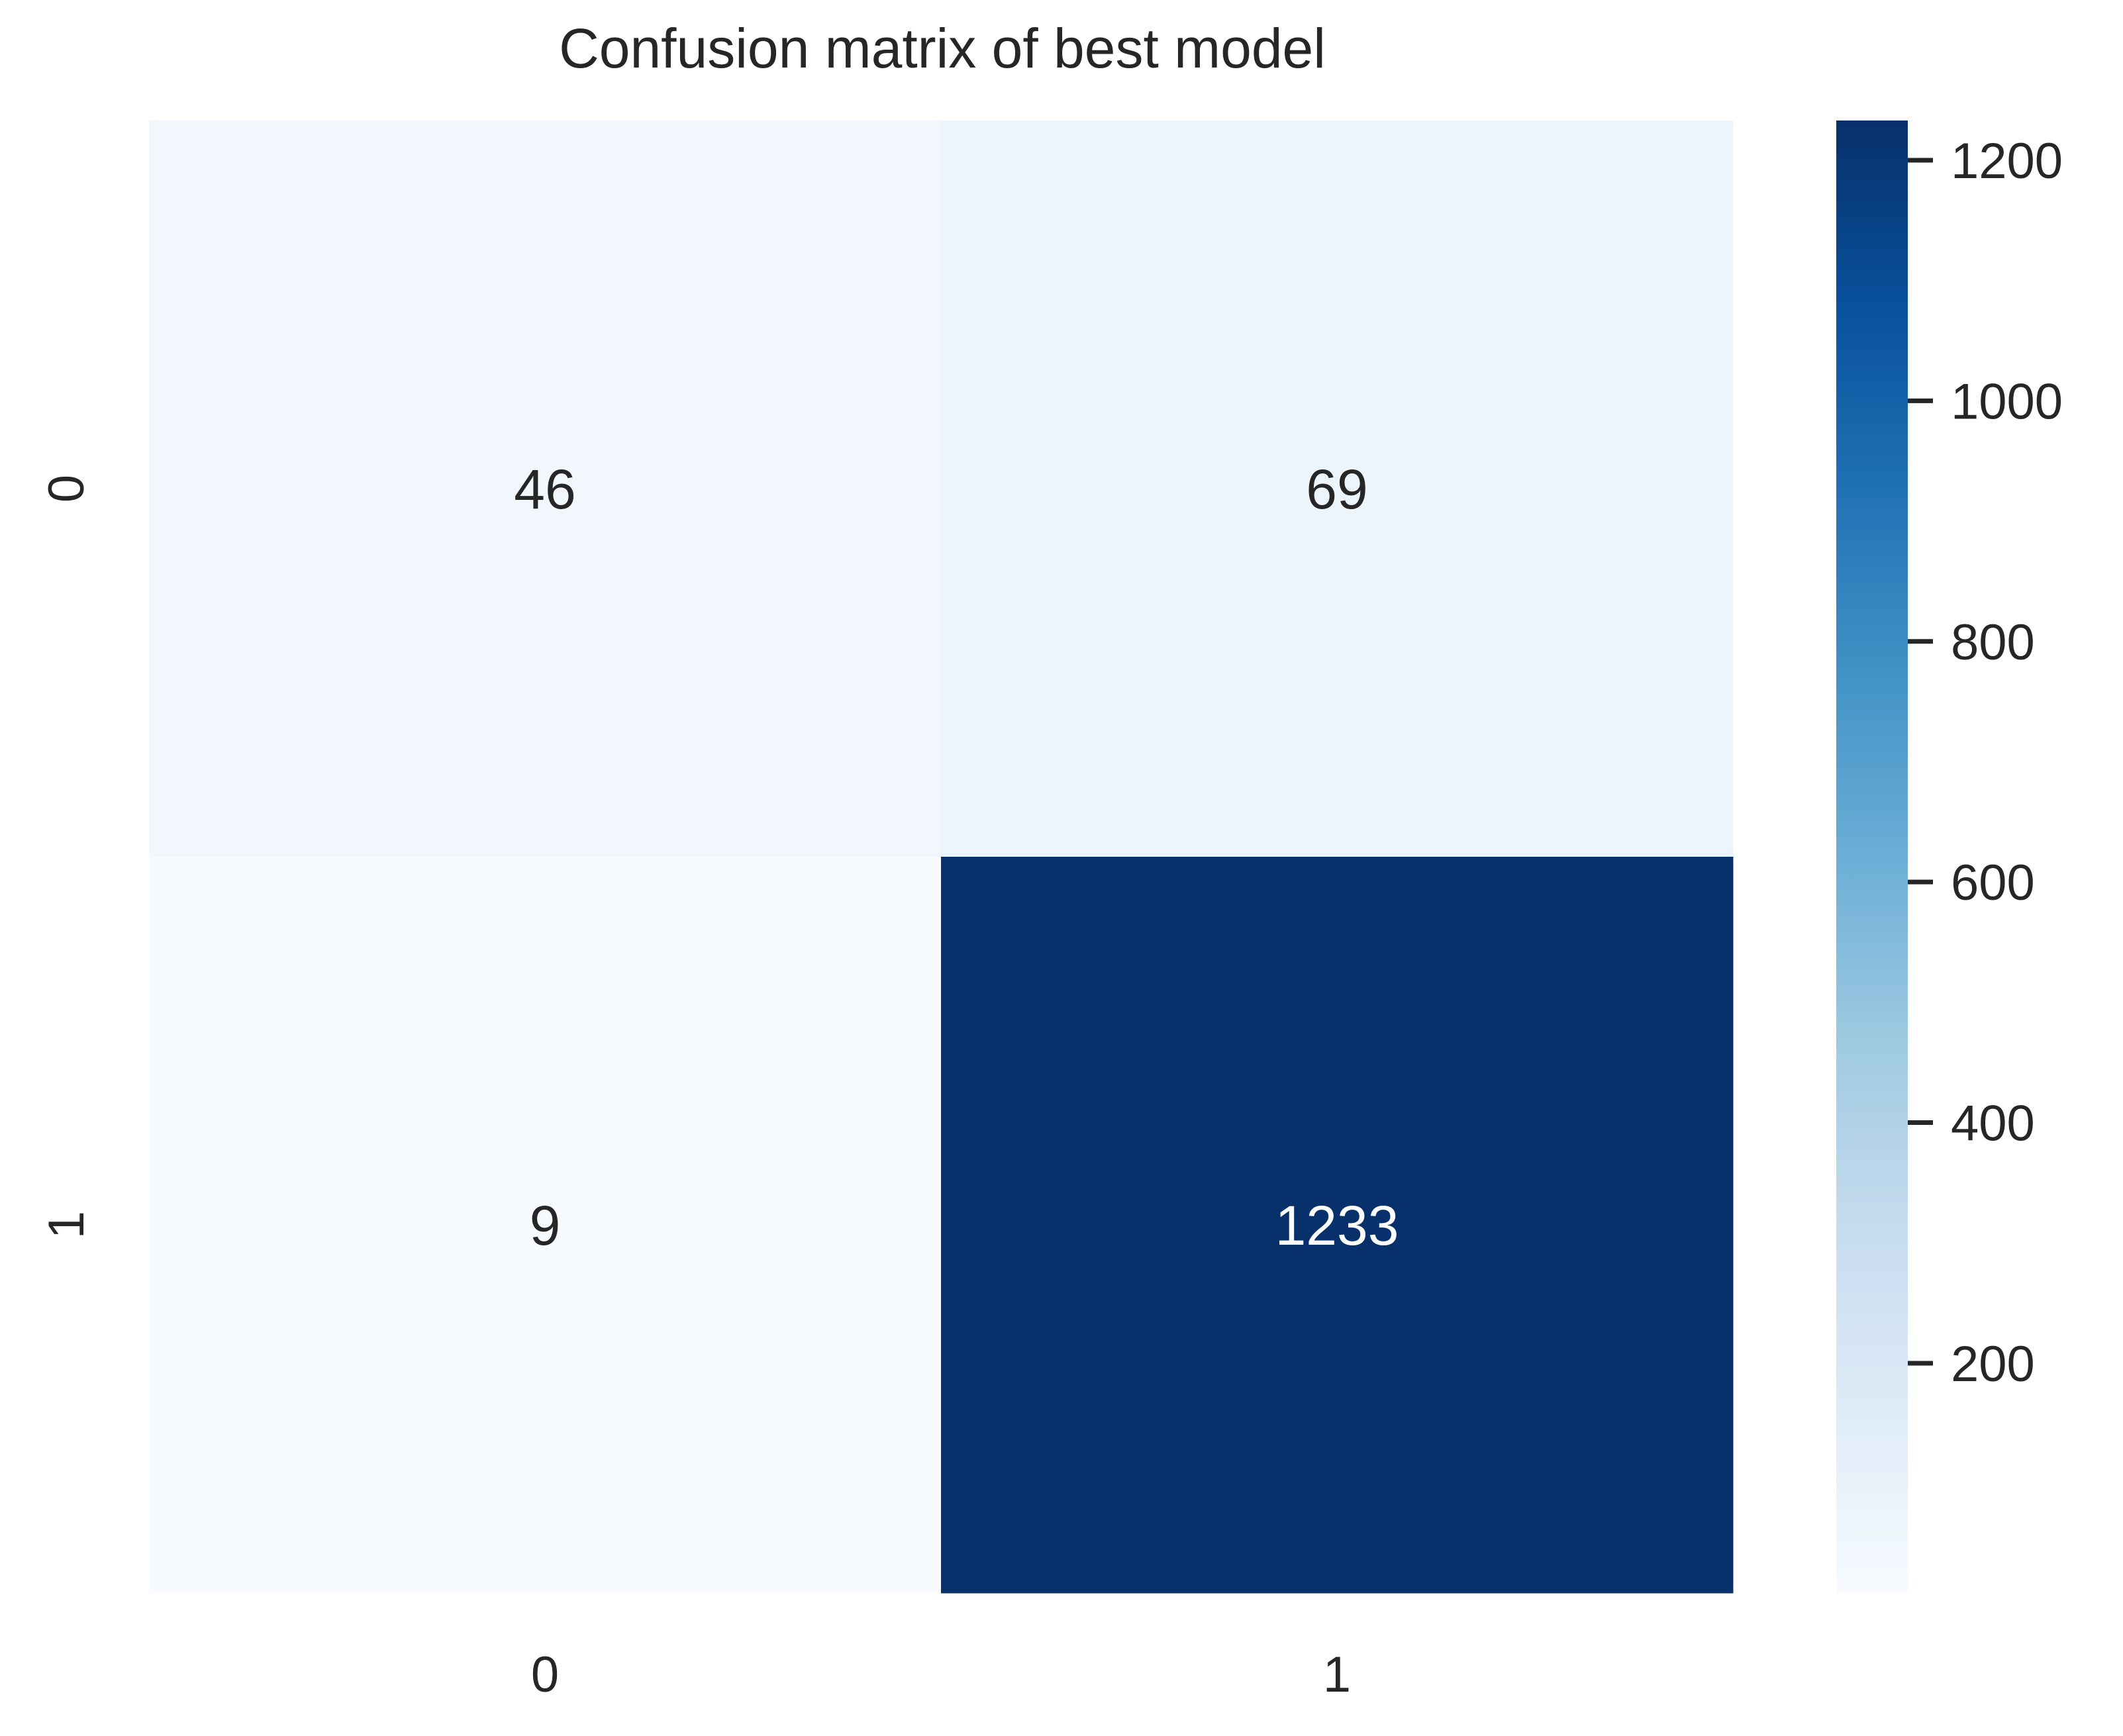  I want to click on cell-value-label-0-0: 46, so click(544, 489).